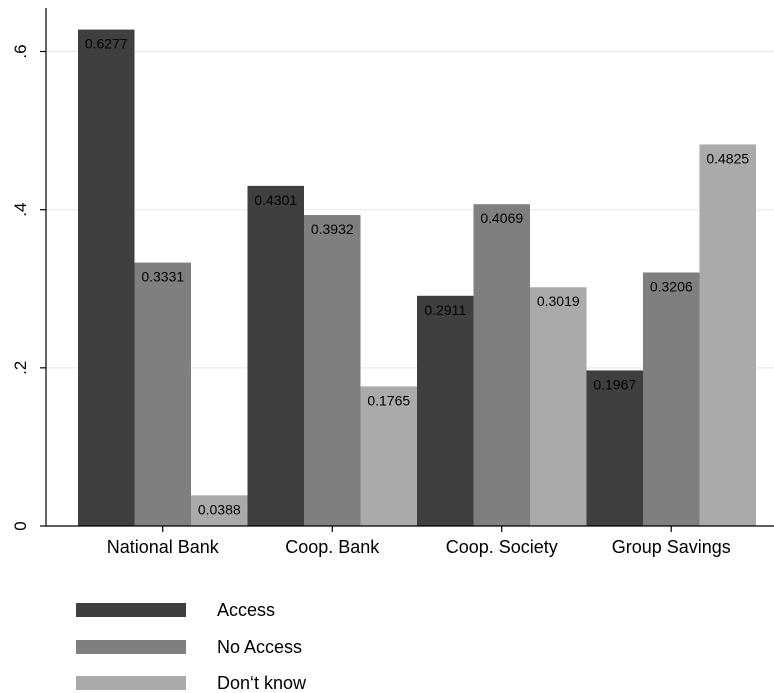 This screenshot has width=774, height=693. What do you see at coordinates (191, 646) in the screenshot?
I see `legend: Access No Access Don‘t know` at bounding box center [191, 646].